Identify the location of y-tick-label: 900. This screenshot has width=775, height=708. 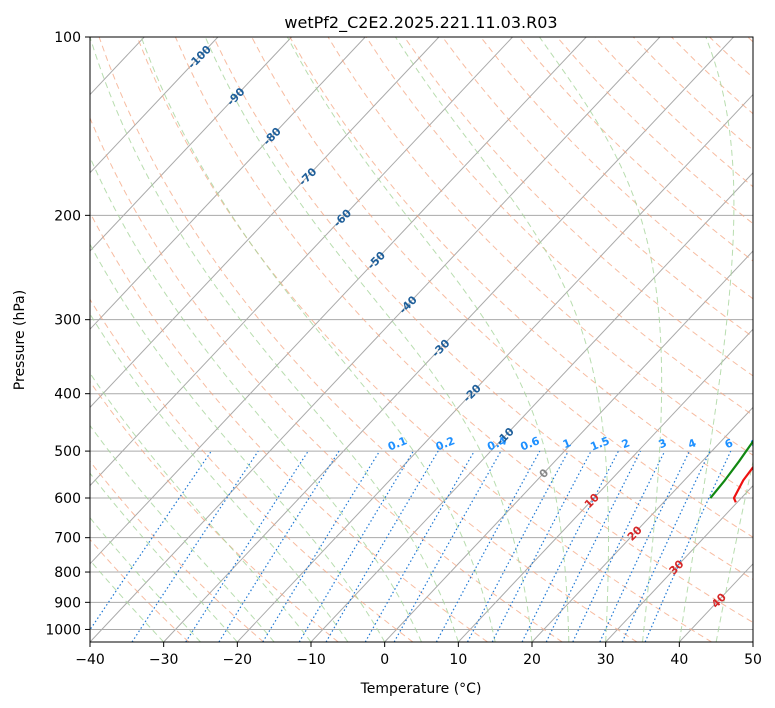
(67, 603).